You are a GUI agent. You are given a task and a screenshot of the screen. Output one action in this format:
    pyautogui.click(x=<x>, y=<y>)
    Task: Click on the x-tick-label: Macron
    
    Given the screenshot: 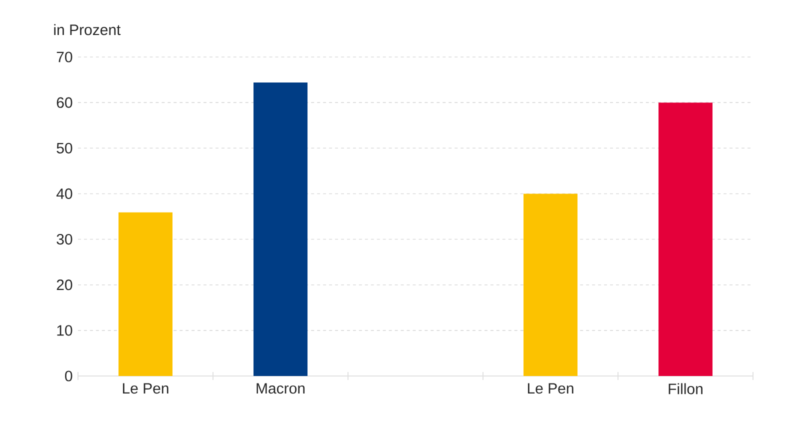 What is the action you would take?
    pyautogui.click(x=280, y=388)
    